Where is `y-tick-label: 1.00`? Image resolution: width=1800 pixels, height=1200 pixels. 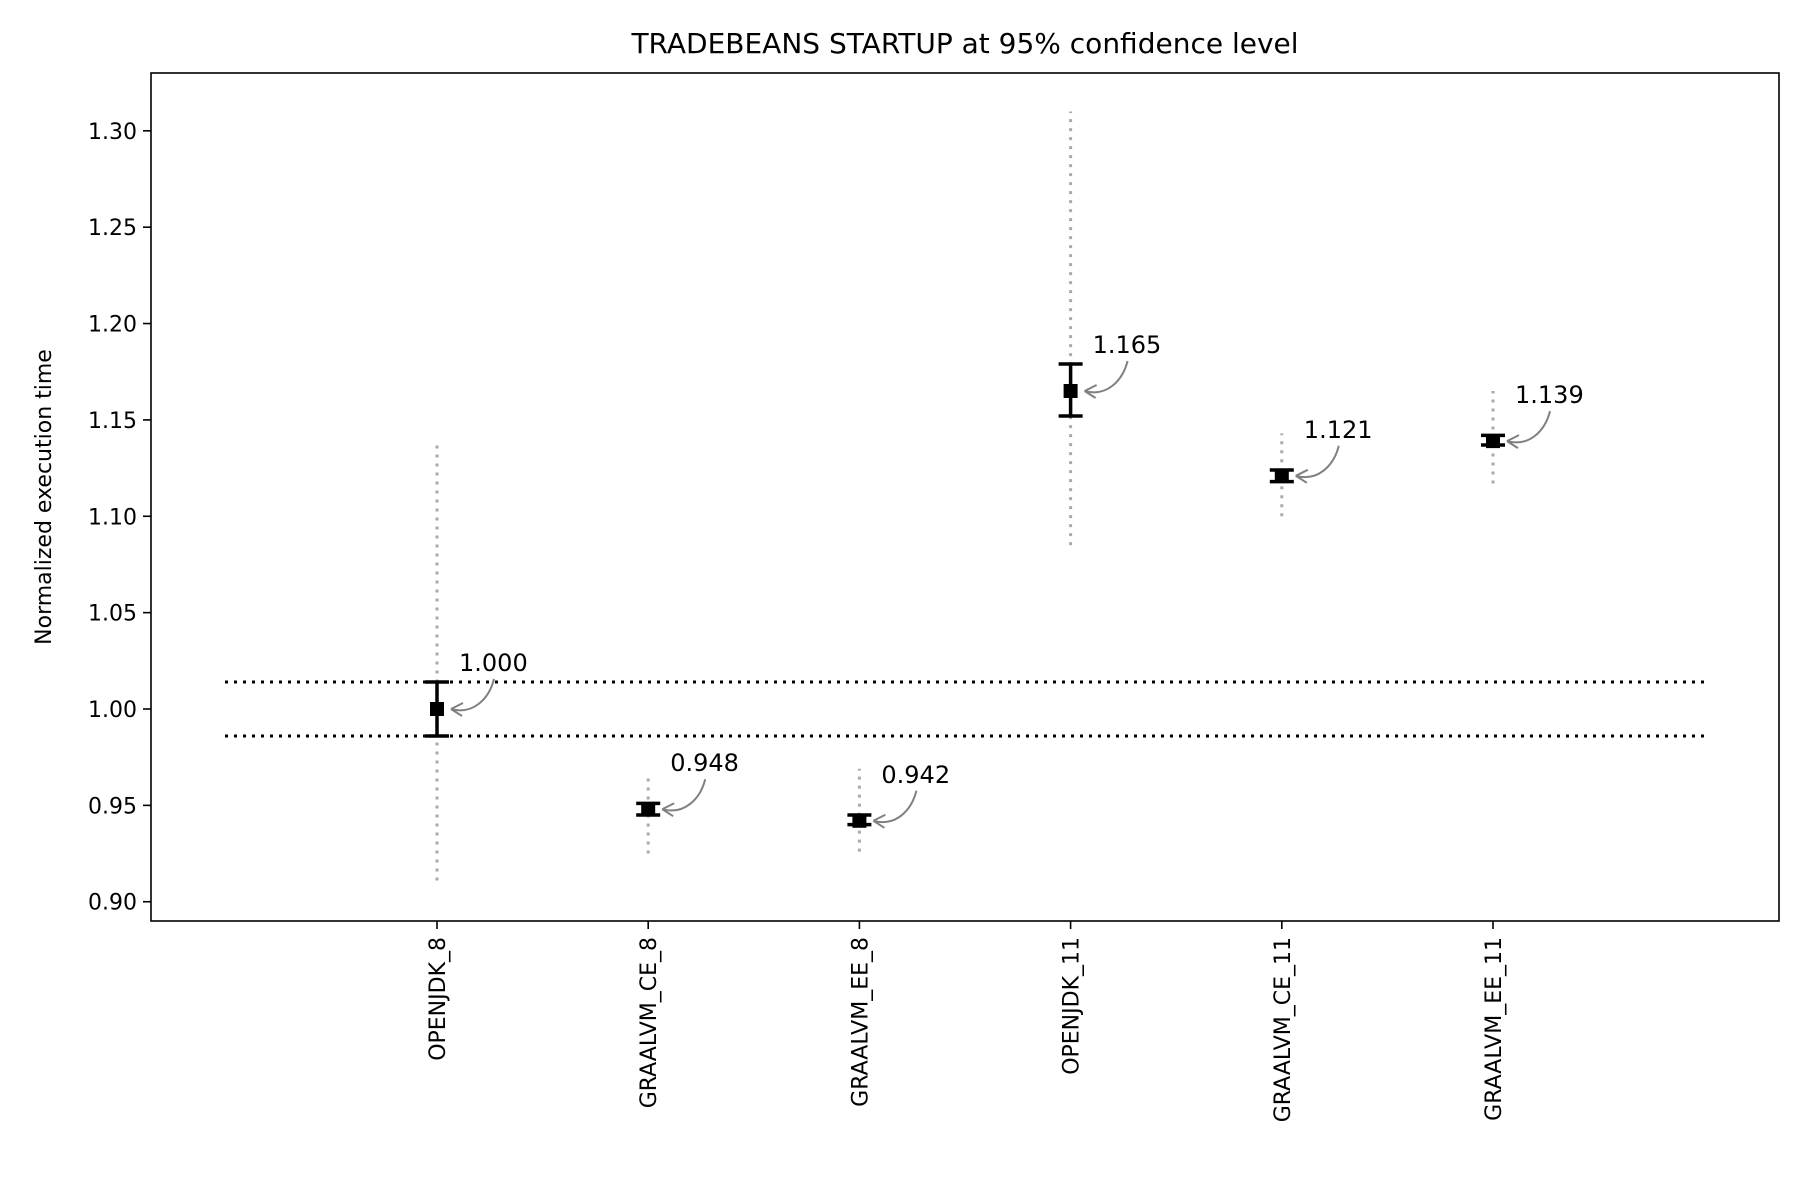 y-tick-label: 1.00 is located at coordinates (112, 710).